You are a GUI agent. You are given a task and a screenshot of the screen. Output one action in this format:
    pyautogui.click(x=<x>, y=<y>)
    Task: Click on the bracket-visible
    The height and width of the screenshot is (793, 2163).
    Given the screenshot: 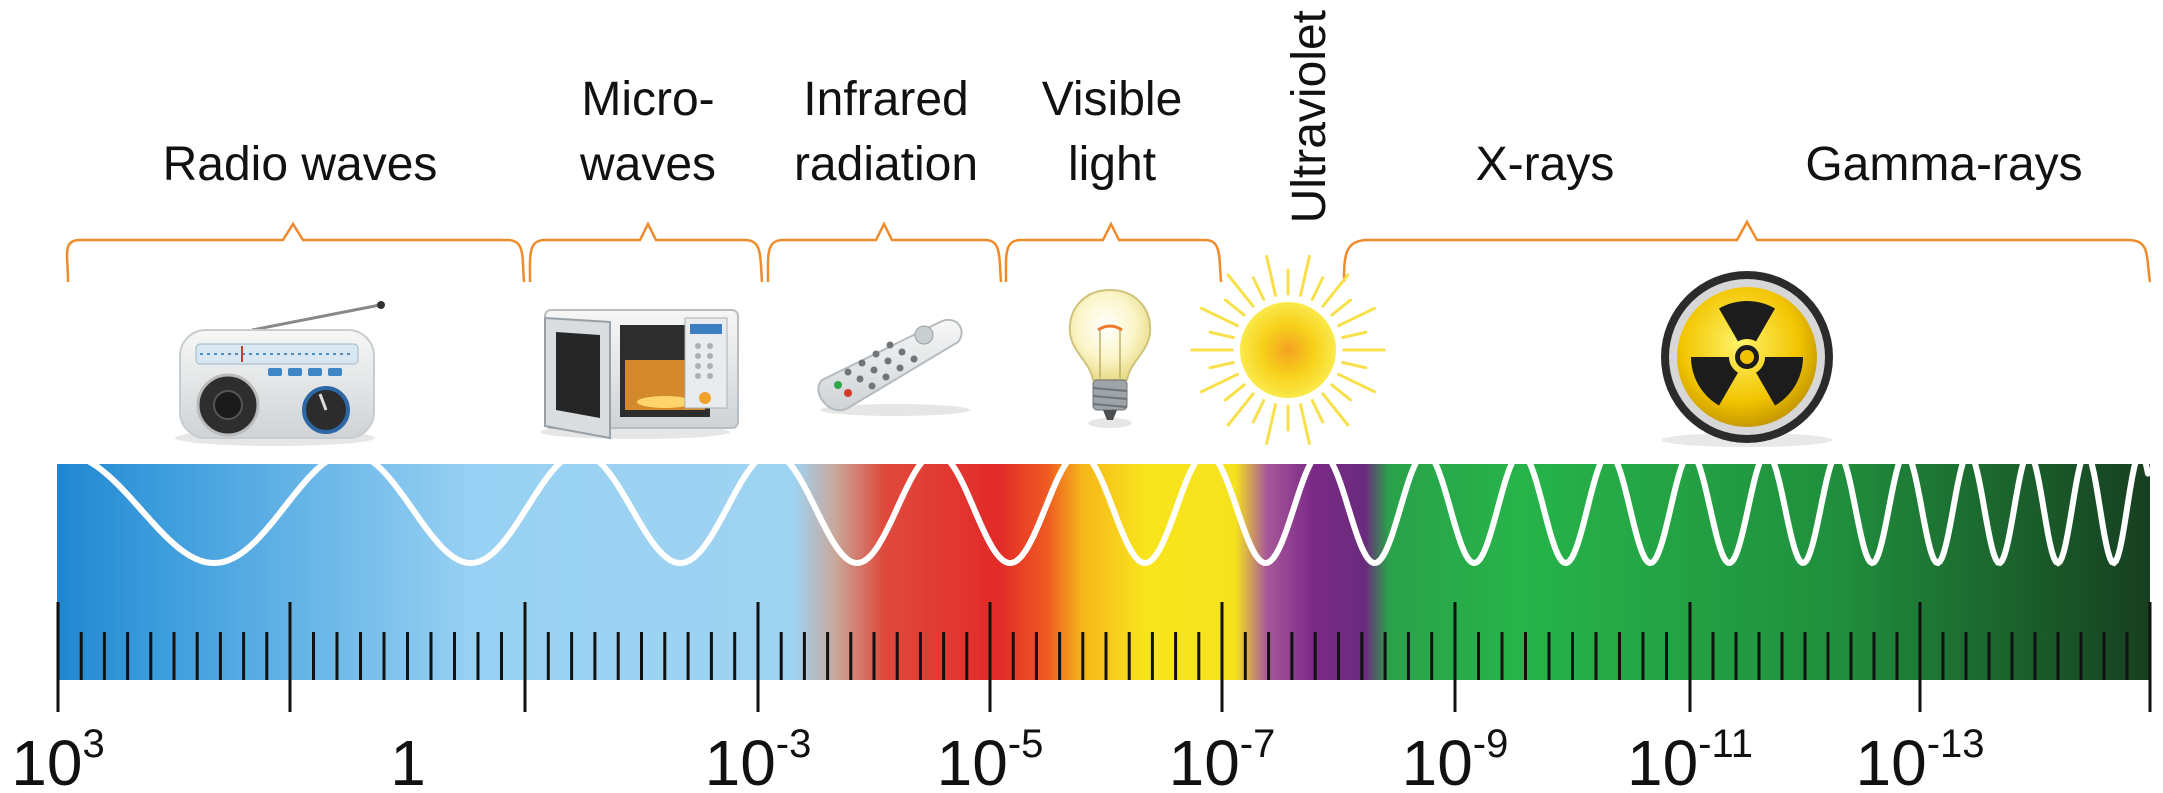 What is the action you would take?
    pyautogui.click(x=1113, y=252)
    